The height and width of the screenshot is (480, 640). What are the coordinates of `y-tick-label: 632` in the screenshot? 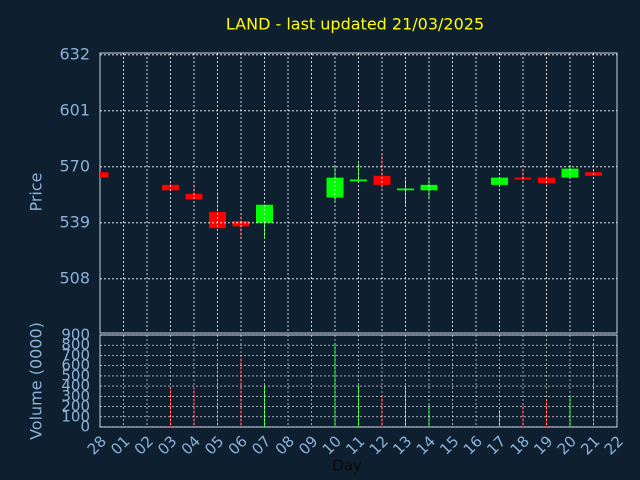 It's located at (74, 53).